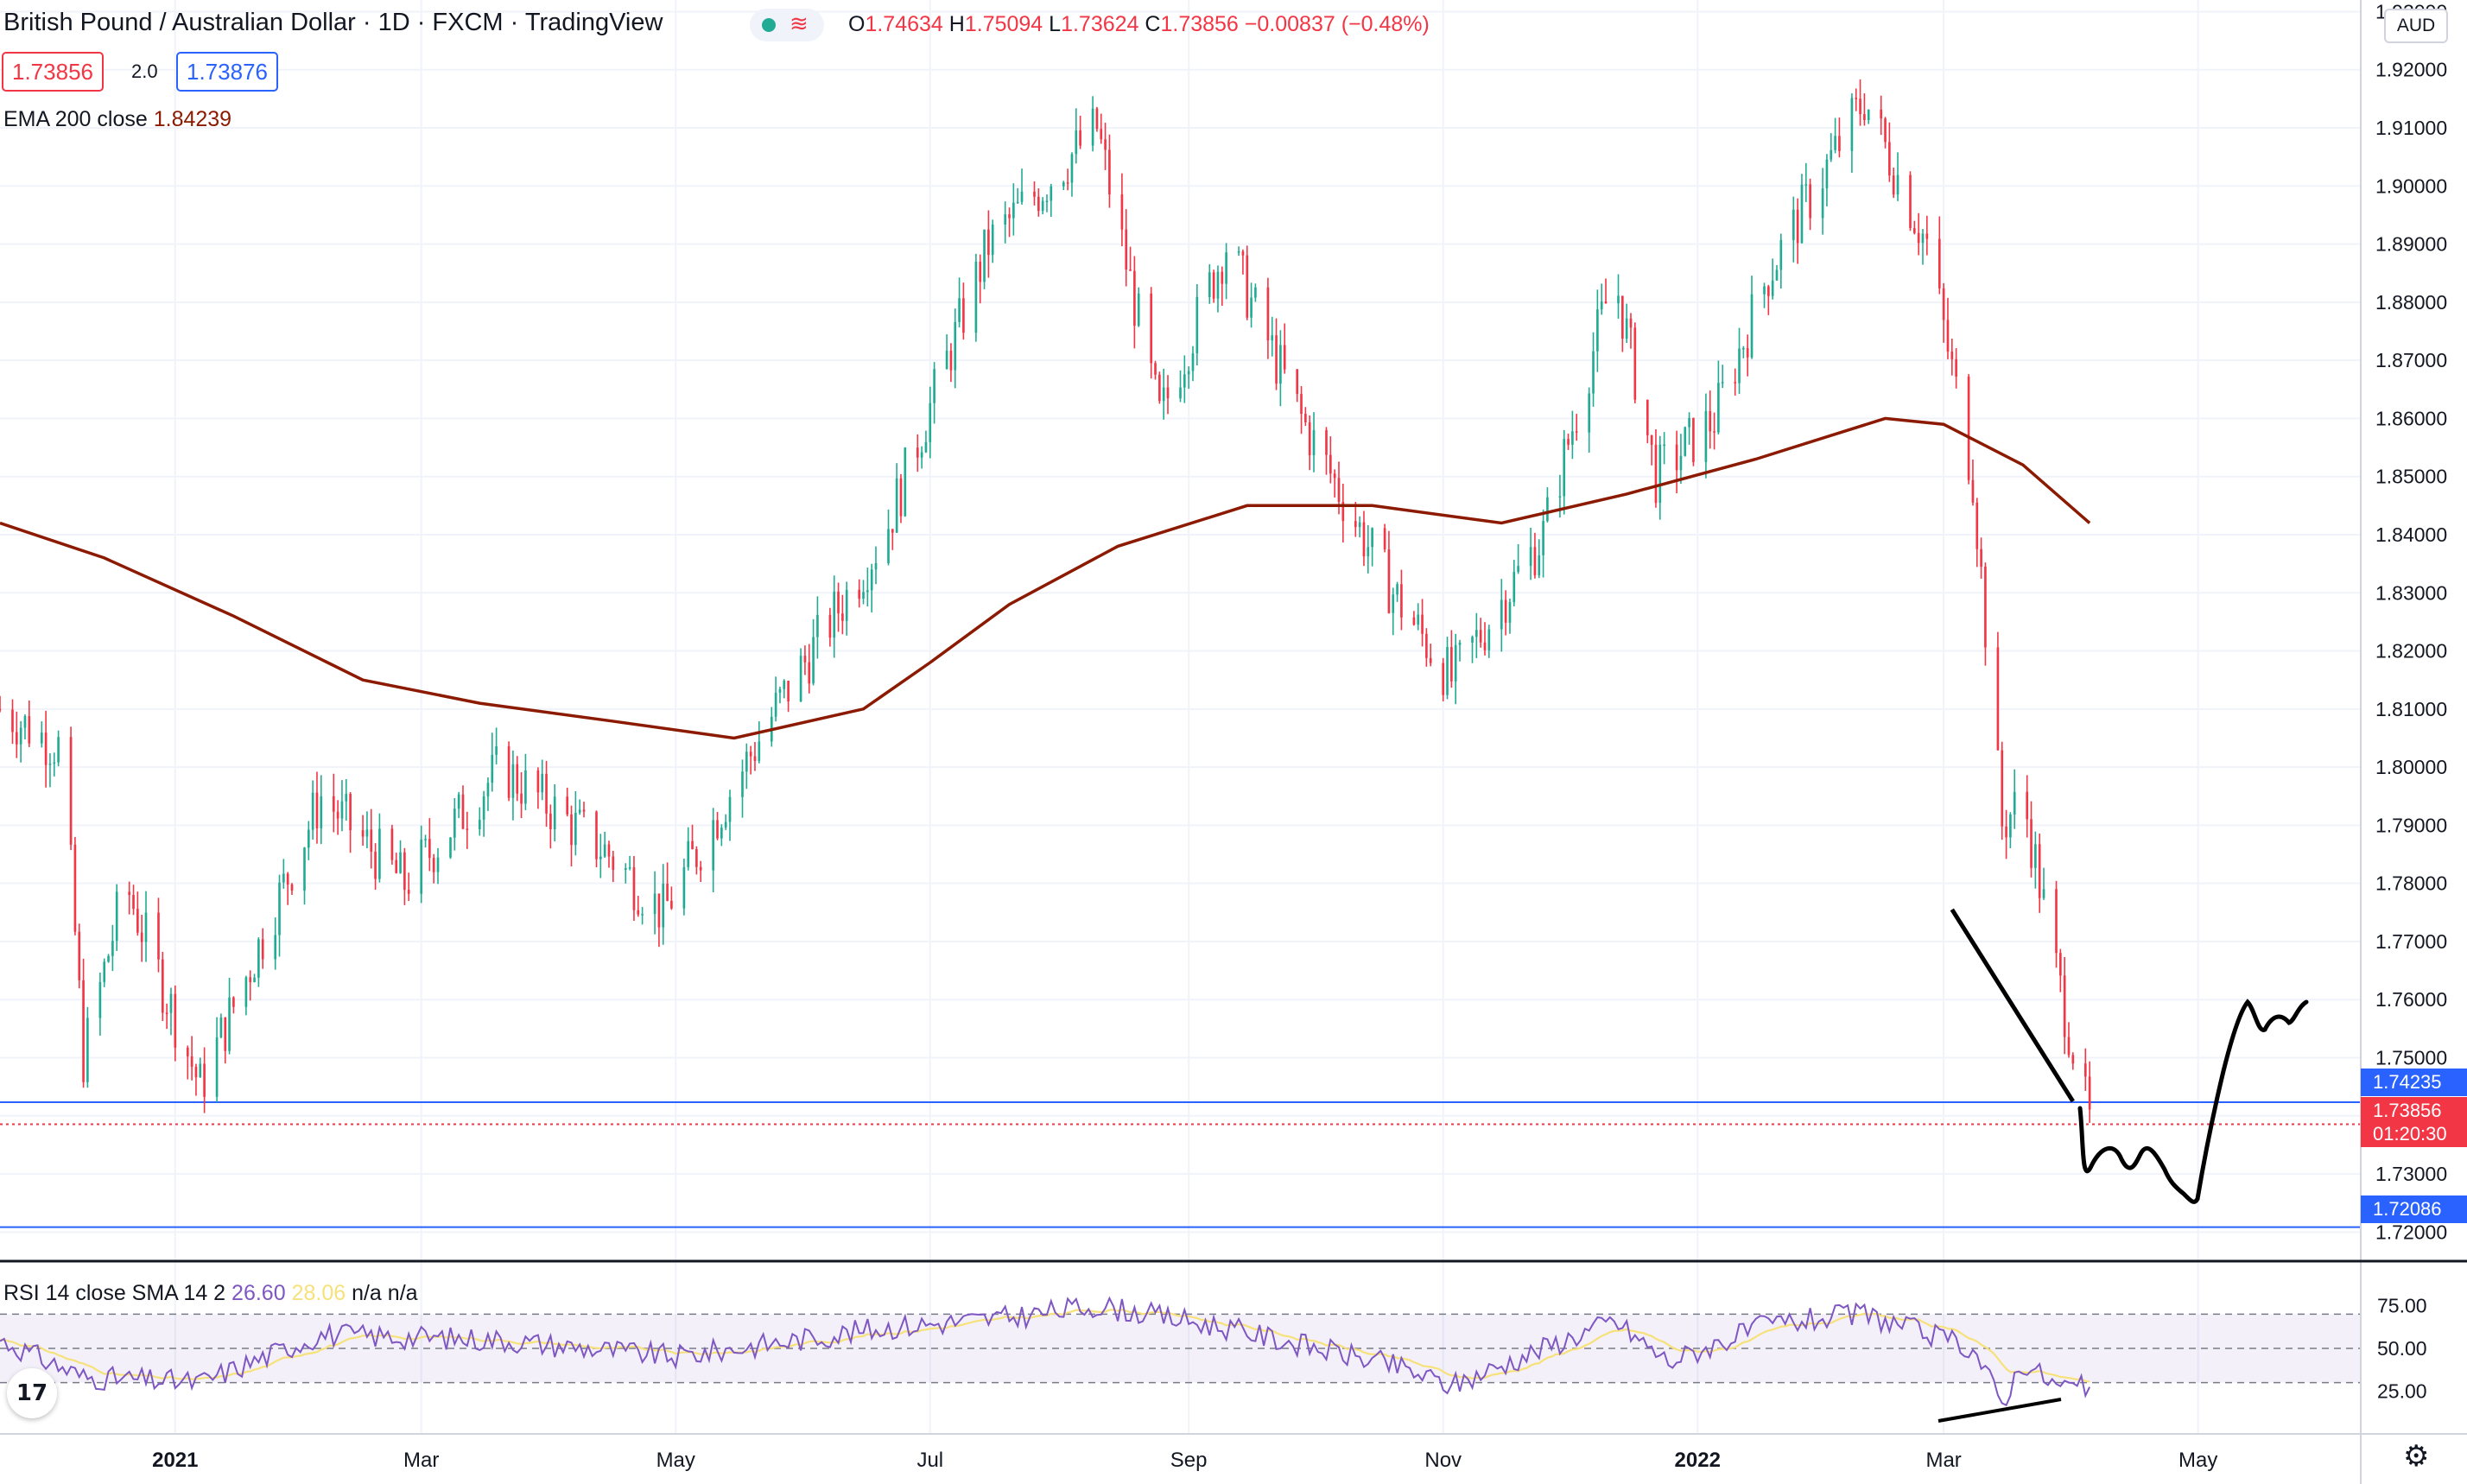 Image resolution: width=2467 pixels, height=1484 pixels. Describe the element at coordinates (2416, 1456) in the screenshot. I see `settings-gear-icon: ⚙` at that location.